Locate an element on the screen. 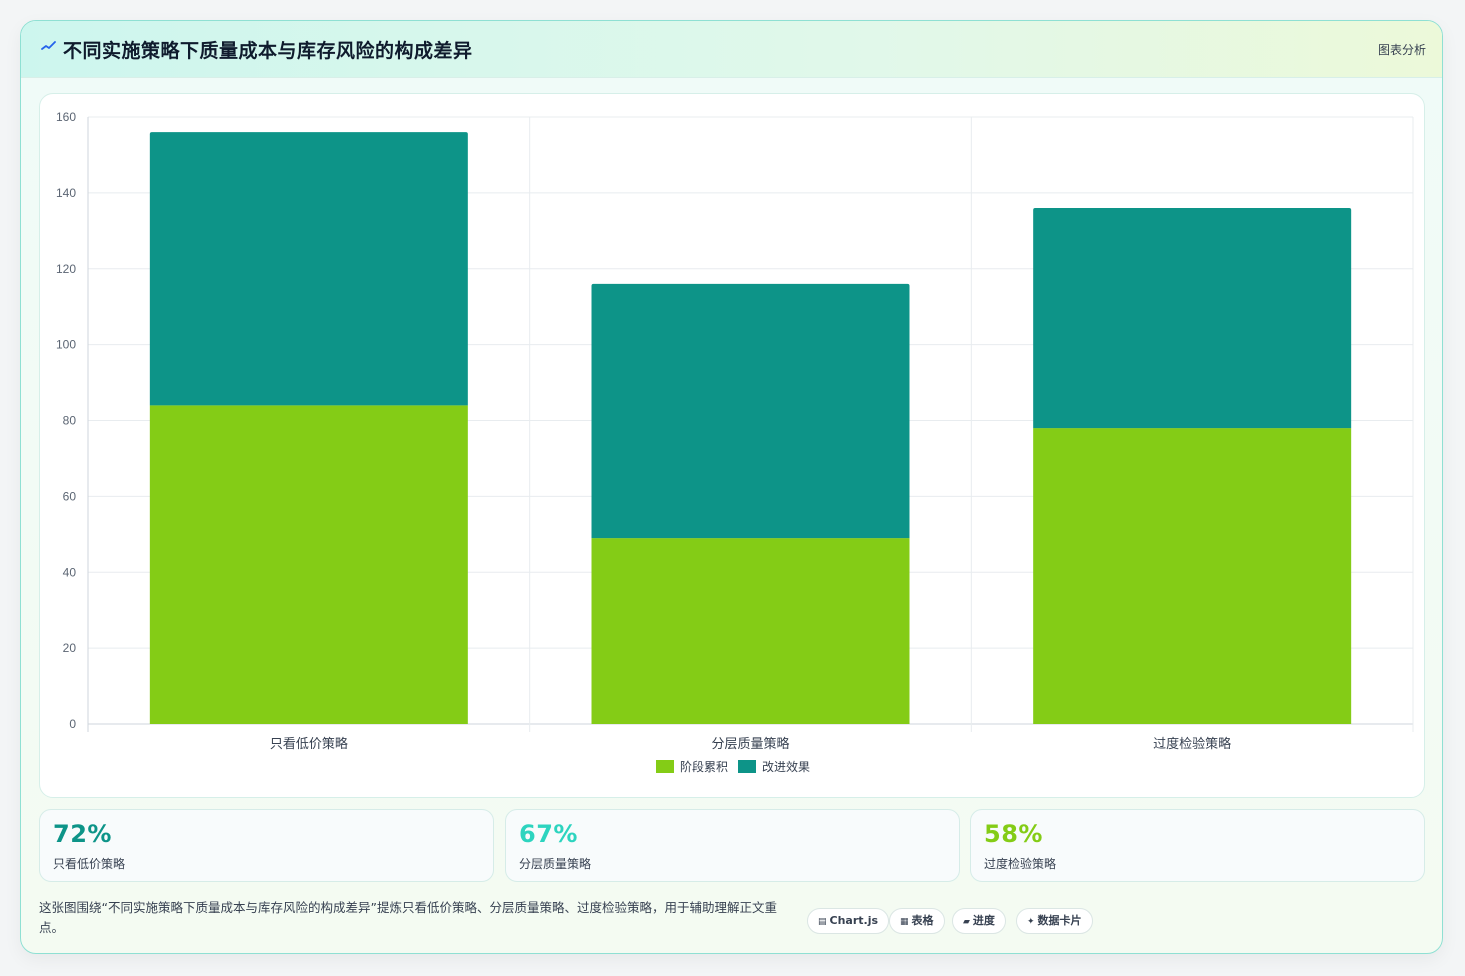 This screenshot has height=976, width=1465. y-tick-label: 0 is located at coordinates (72, 724).